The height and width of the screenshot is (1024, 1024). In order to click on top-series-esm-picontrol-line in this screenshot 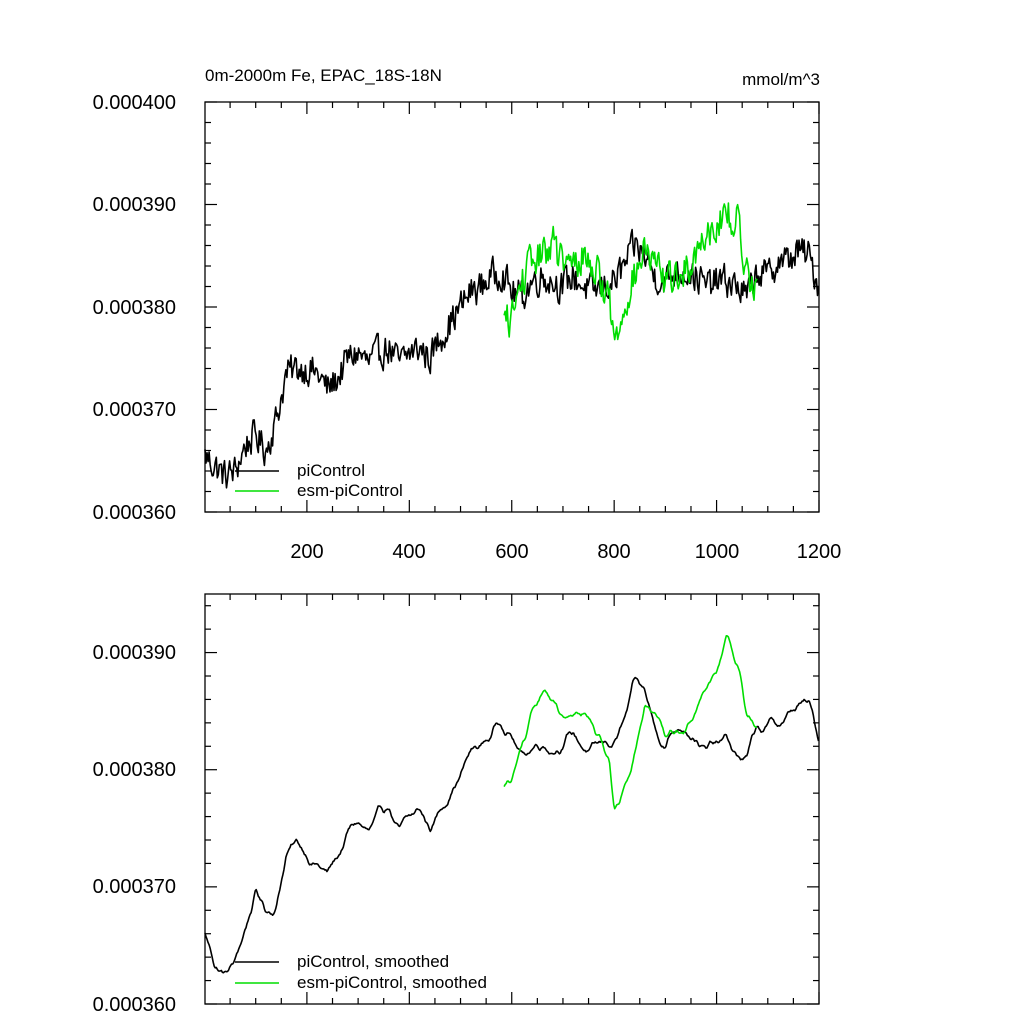, I will do `click(630, 271)`.